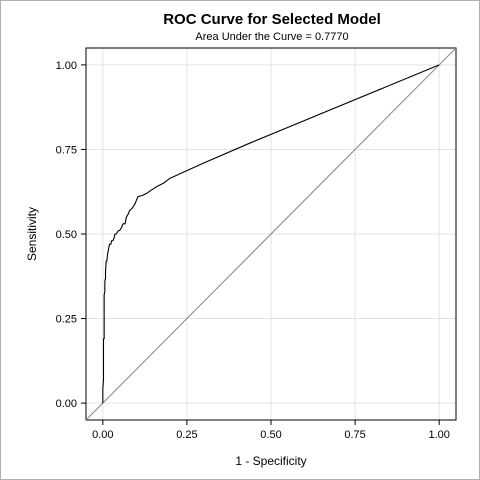 The width and height of the screenshot is (480, 480). Describe the element at coordinates (66, 150) in the screenshot. I see `y-tick-label: 0.75` at that location.